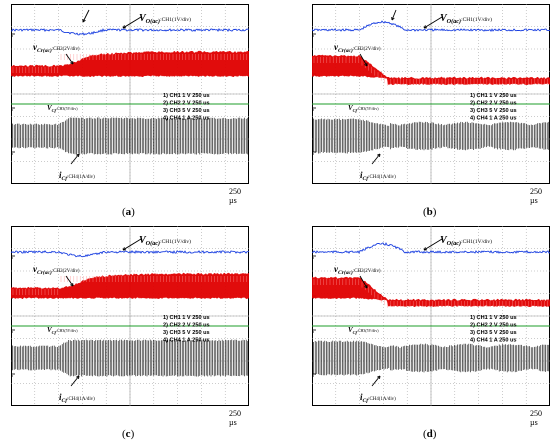 This screenshot has width=550, height=443. What do you see at coordinates (128, 212) in the screenshot?
I see `subfigure-label: (a)` at bounding box center [128, 212].